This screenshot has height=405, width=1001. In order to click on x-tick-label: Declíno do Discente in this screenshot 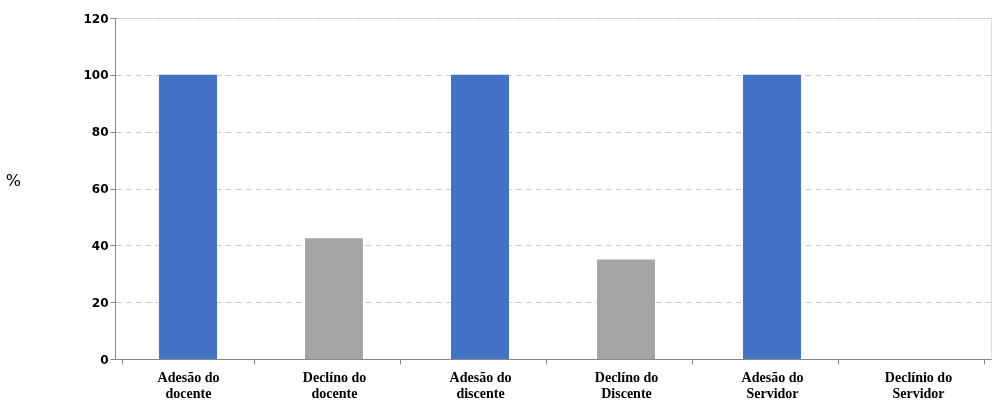, I will do `click(626, 385)`.